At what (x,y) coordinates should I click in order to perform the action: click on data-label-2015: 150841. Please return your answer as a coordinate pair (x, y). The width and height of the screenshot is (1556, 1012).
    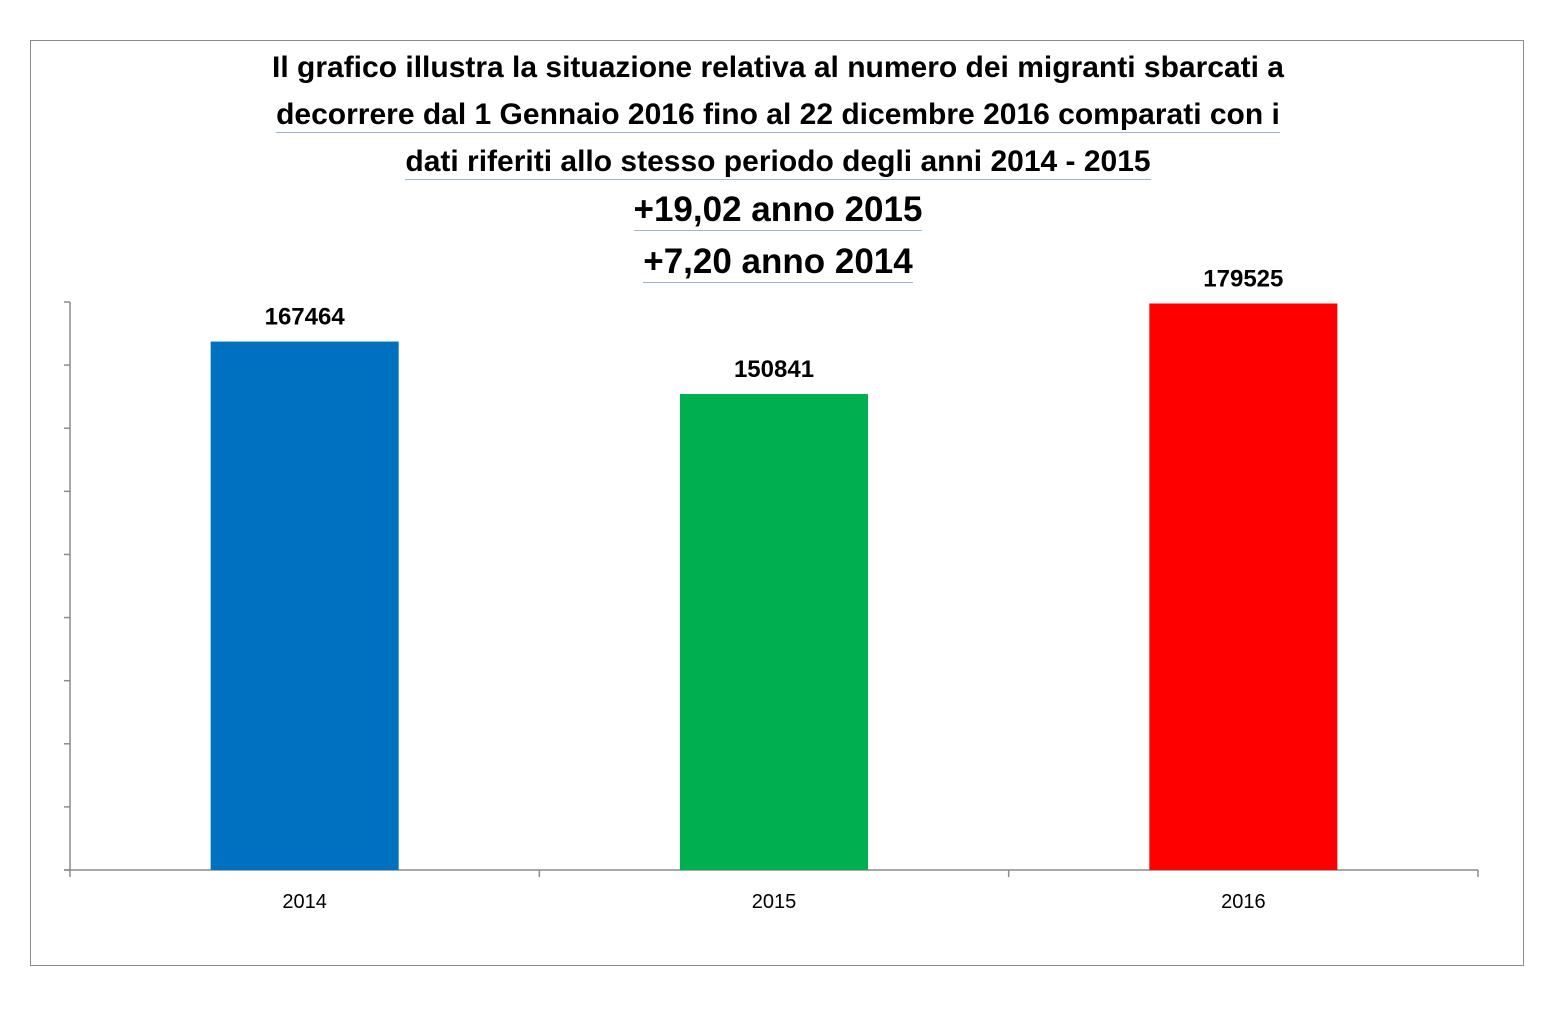
    Looking at the image, I should click on (774, 369).